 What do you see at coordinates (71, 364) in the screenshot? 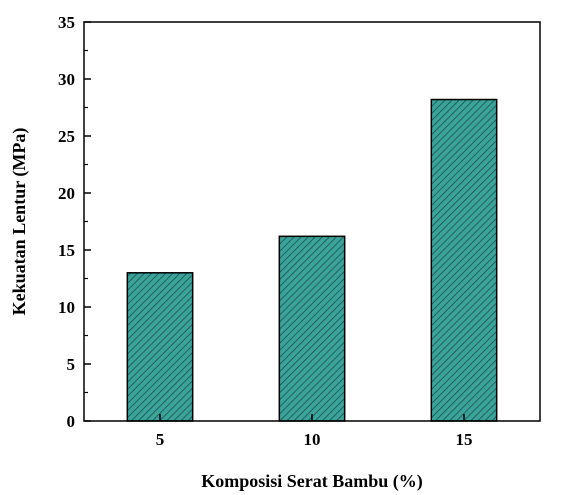
I see `y-tick-label: 5` at bounding box center [71, 364].